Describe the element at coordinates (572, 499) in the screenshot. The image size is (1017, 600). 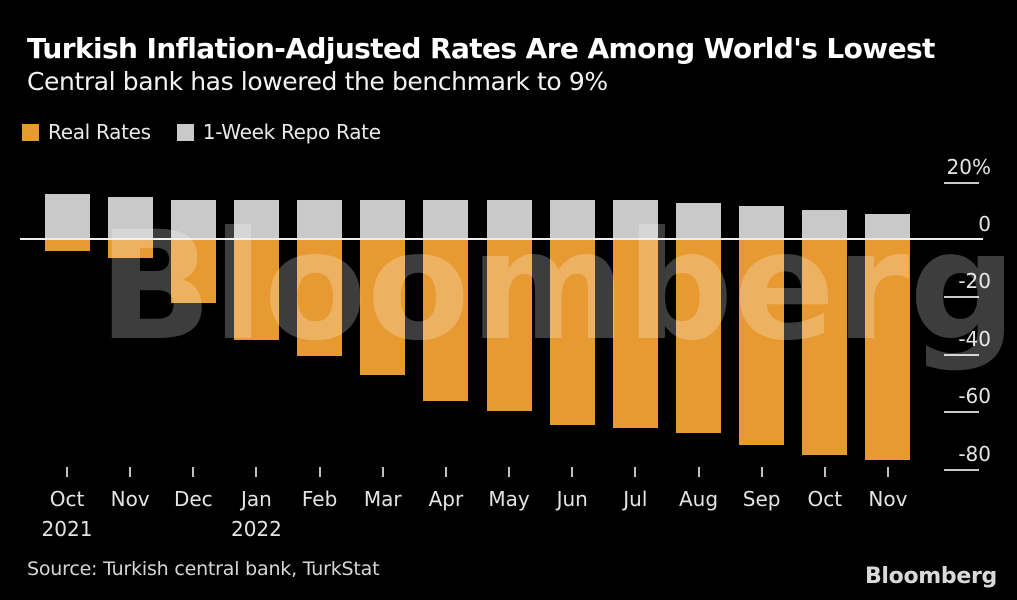
I see `x-label-month: Jun` at that location.